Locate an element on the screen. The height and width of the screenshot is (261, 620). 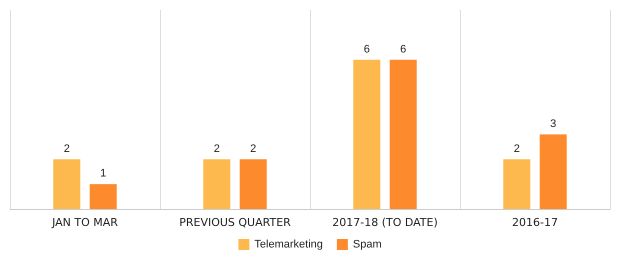
legend-label: Spam is located at coordinates (367, 244).